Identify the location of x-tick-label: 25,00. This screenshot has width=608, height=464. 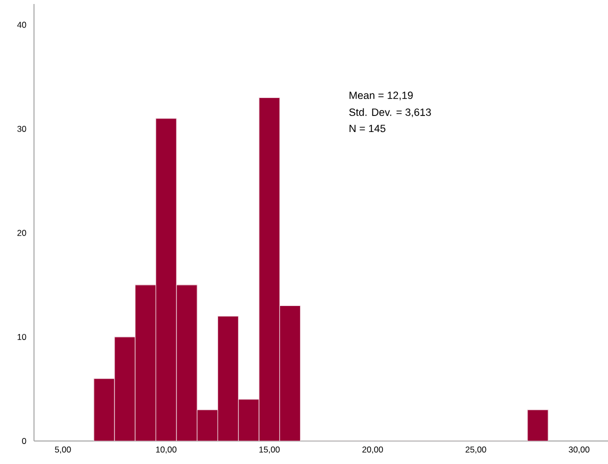
(476, 450).